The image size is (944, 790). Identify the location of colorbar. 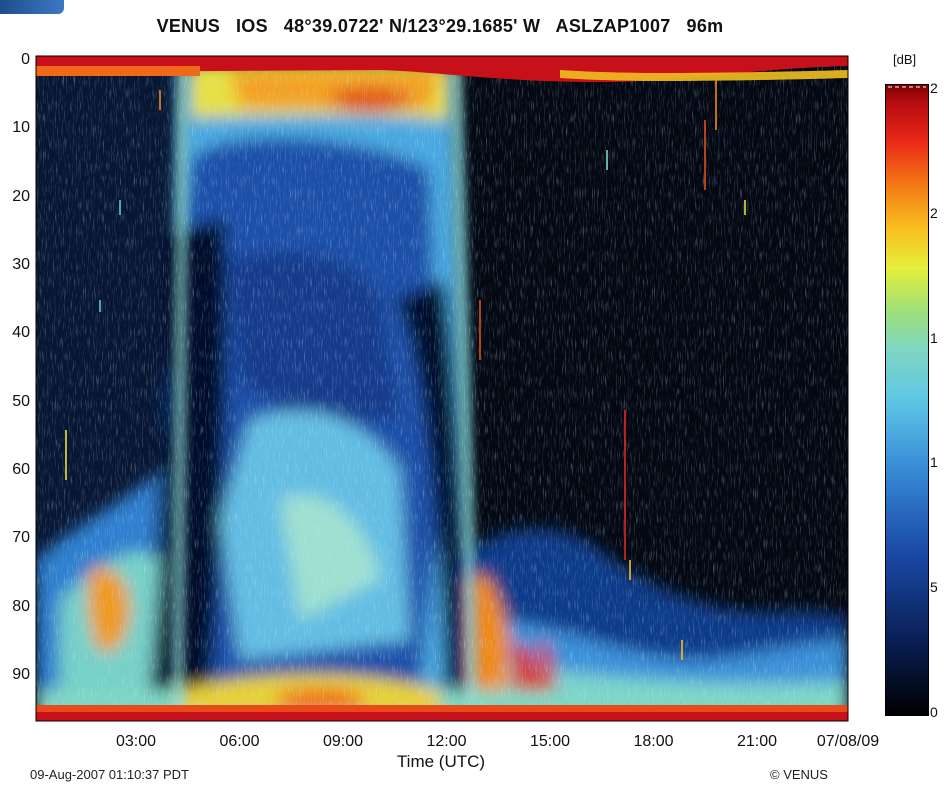
(907, 400).